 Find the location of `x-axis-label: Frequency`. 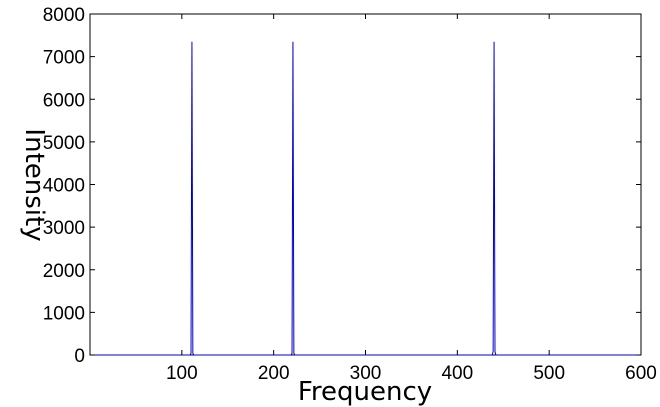

x-axis-label: Frequency is located at coordinates (365, 392).